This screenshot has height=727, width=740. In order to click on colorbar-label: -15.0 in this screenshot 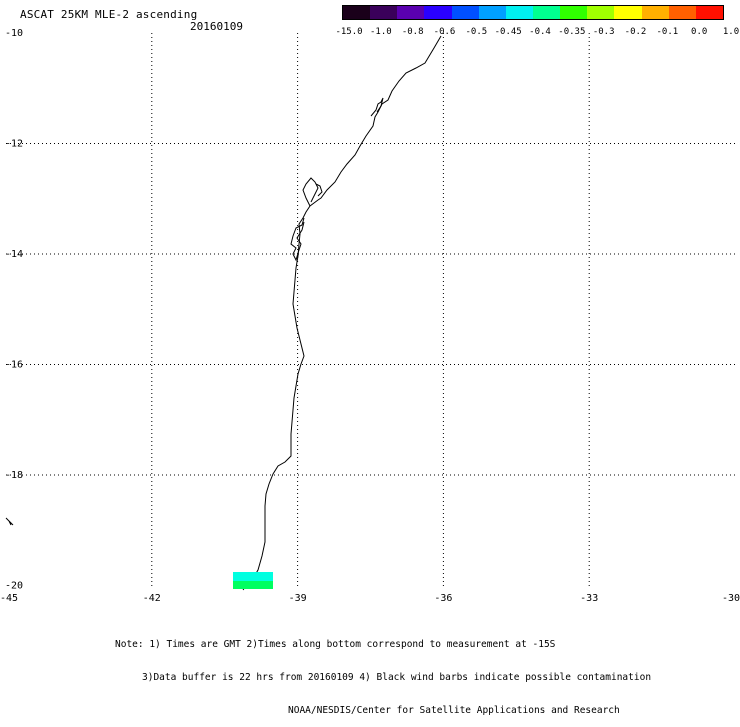, I will do `click(349, 32)`.